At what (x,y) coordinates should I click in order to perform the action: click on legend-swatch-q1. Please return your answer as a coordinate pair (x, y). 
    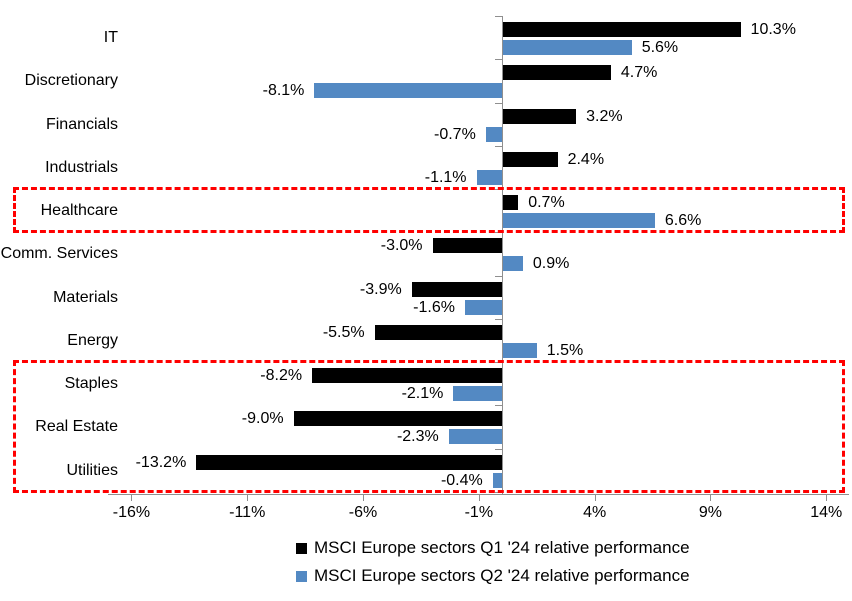
    Looking at the image, I should click on (301, 548).